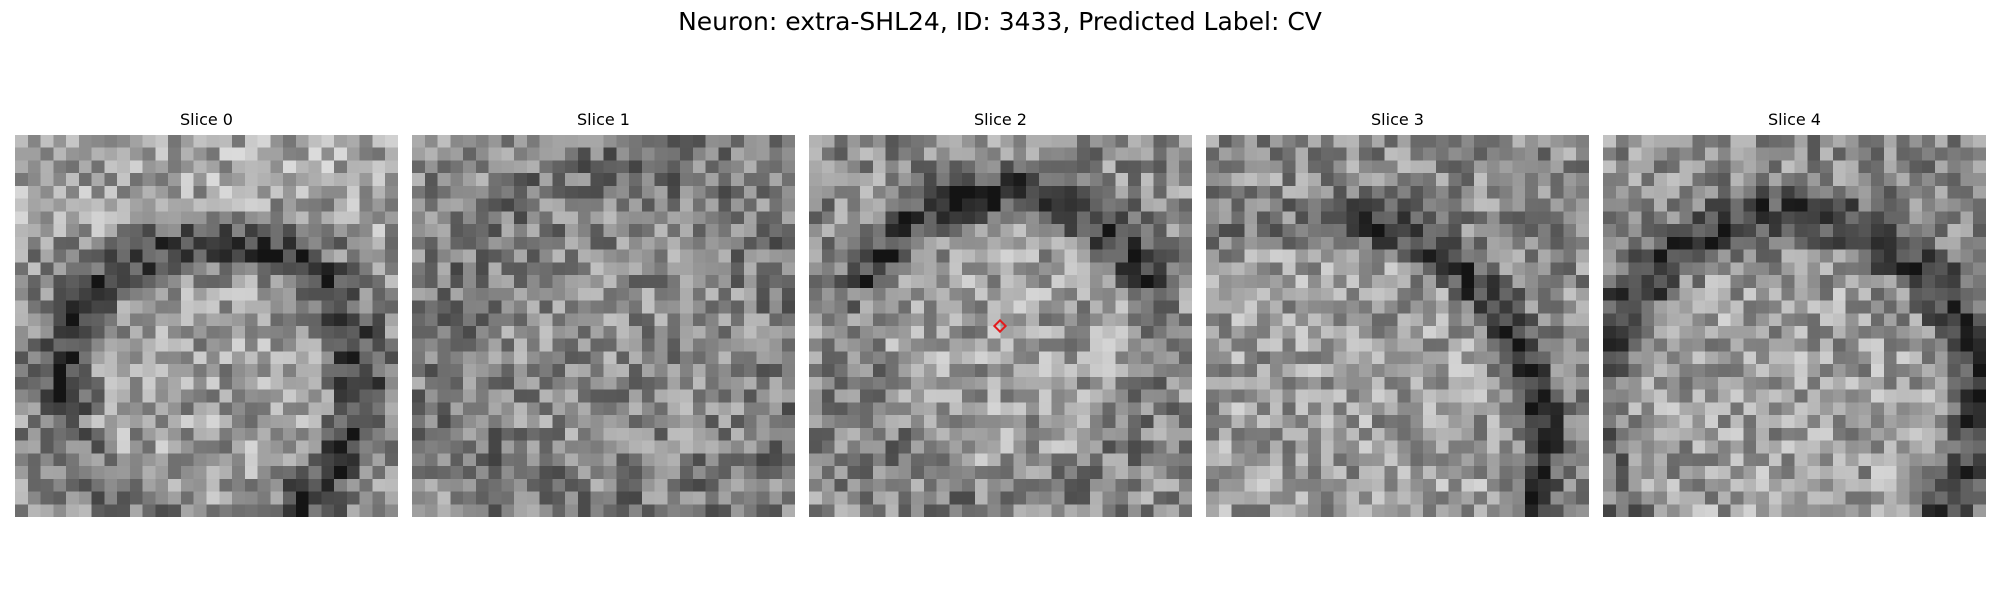 The width and height of the screenshot is (2000, 600). I want to click on slice-title-0: Slice 0, so click(206, 119).